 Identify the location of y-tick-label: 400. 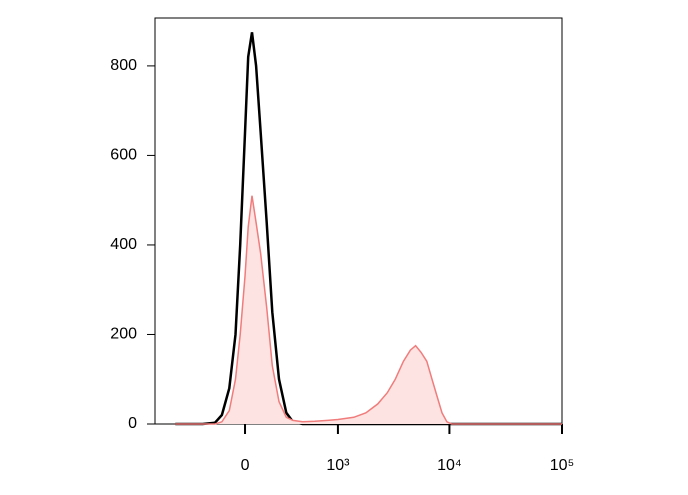
(123, 244).